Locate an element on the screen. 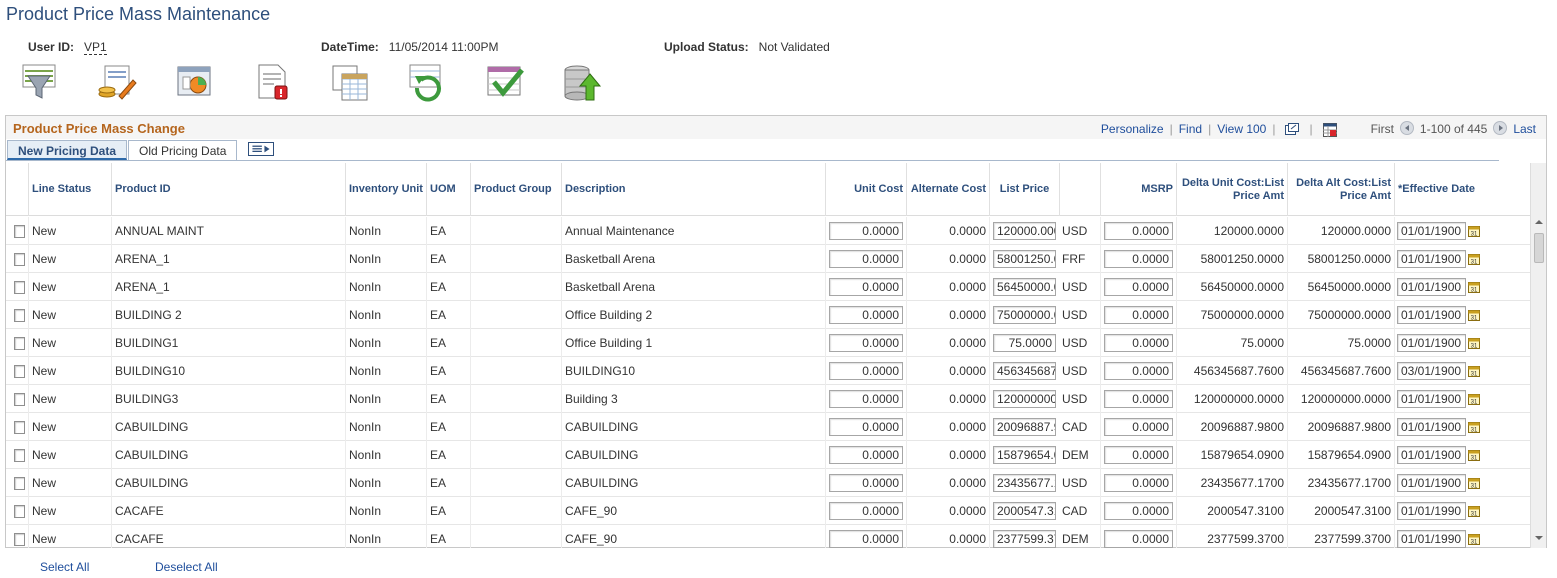 The width and height of the screenshot is (1557, 578). header-line-status: Line Status is located at coordinates (69, 189).